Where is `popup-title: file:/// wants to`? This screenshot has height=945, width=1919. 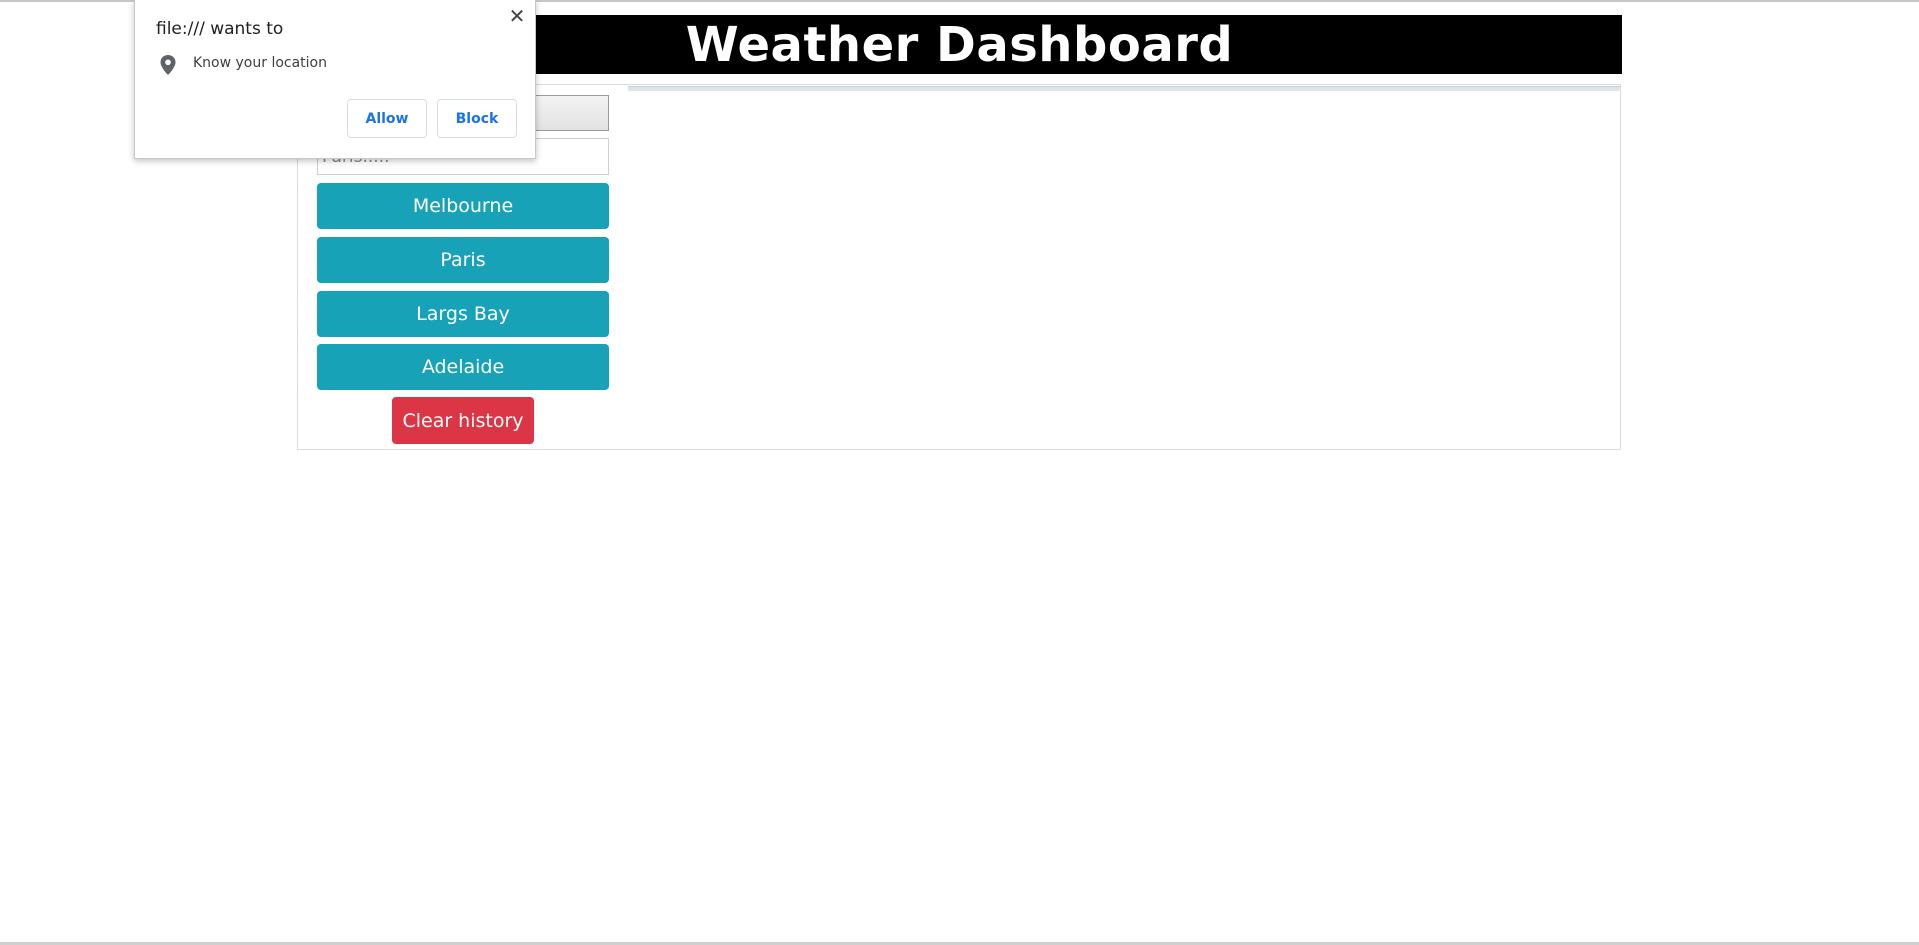 popup-title: file:/// wants to is located at coordinates (220, 29).